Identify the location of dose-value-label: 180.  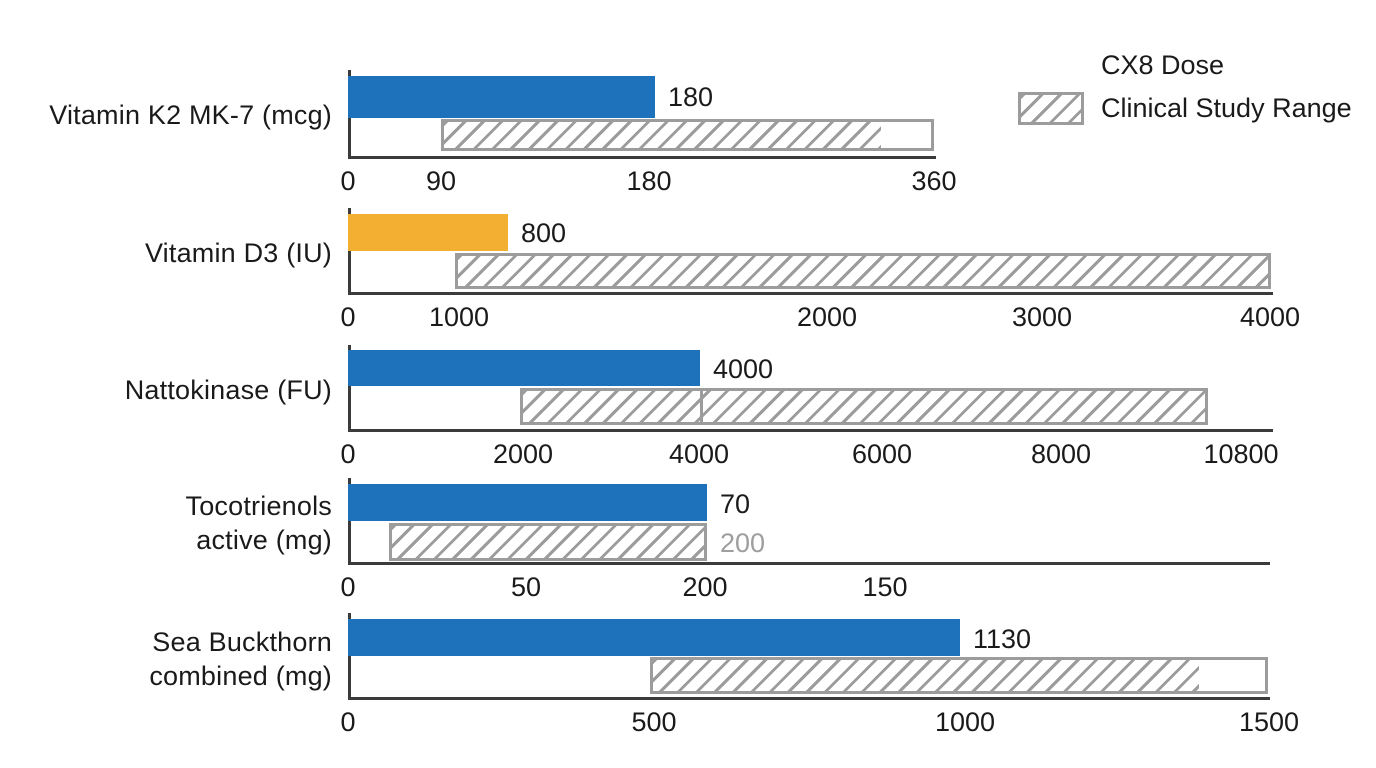
(691, 97).